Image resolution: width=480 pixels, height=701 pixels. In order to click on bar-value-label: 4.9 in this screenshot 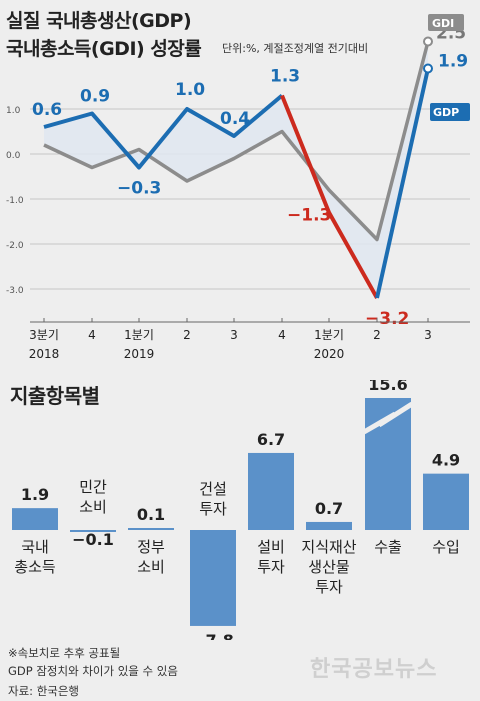, I will do `click(446, 460)`.